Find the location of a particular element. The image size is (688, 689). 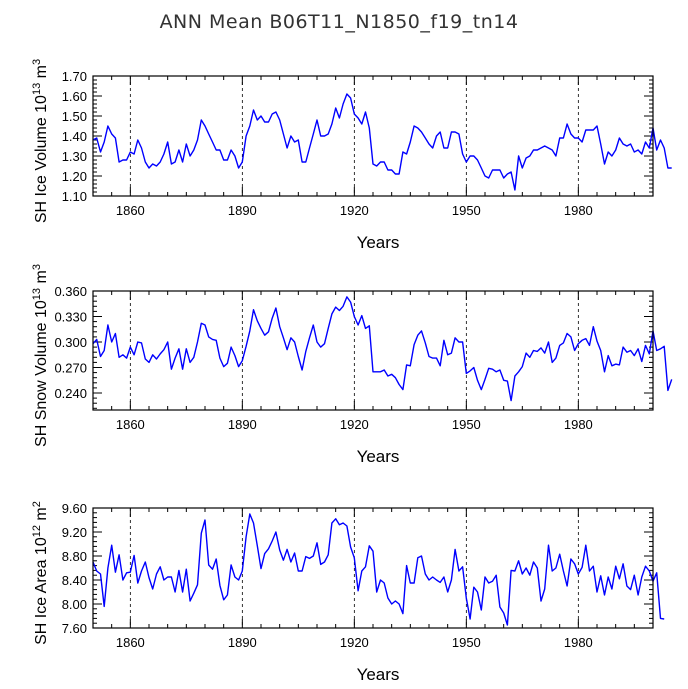

y-tick-label-0.240: 0.240 is located at coordinates (70, 393).